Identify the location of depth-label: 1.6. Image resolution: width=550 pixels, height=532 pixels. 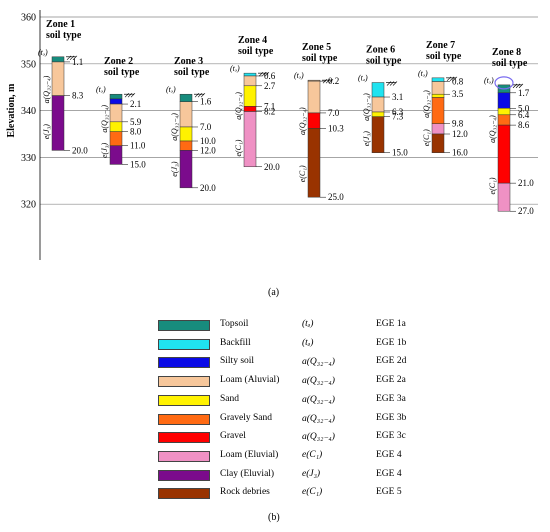
(206, 102).